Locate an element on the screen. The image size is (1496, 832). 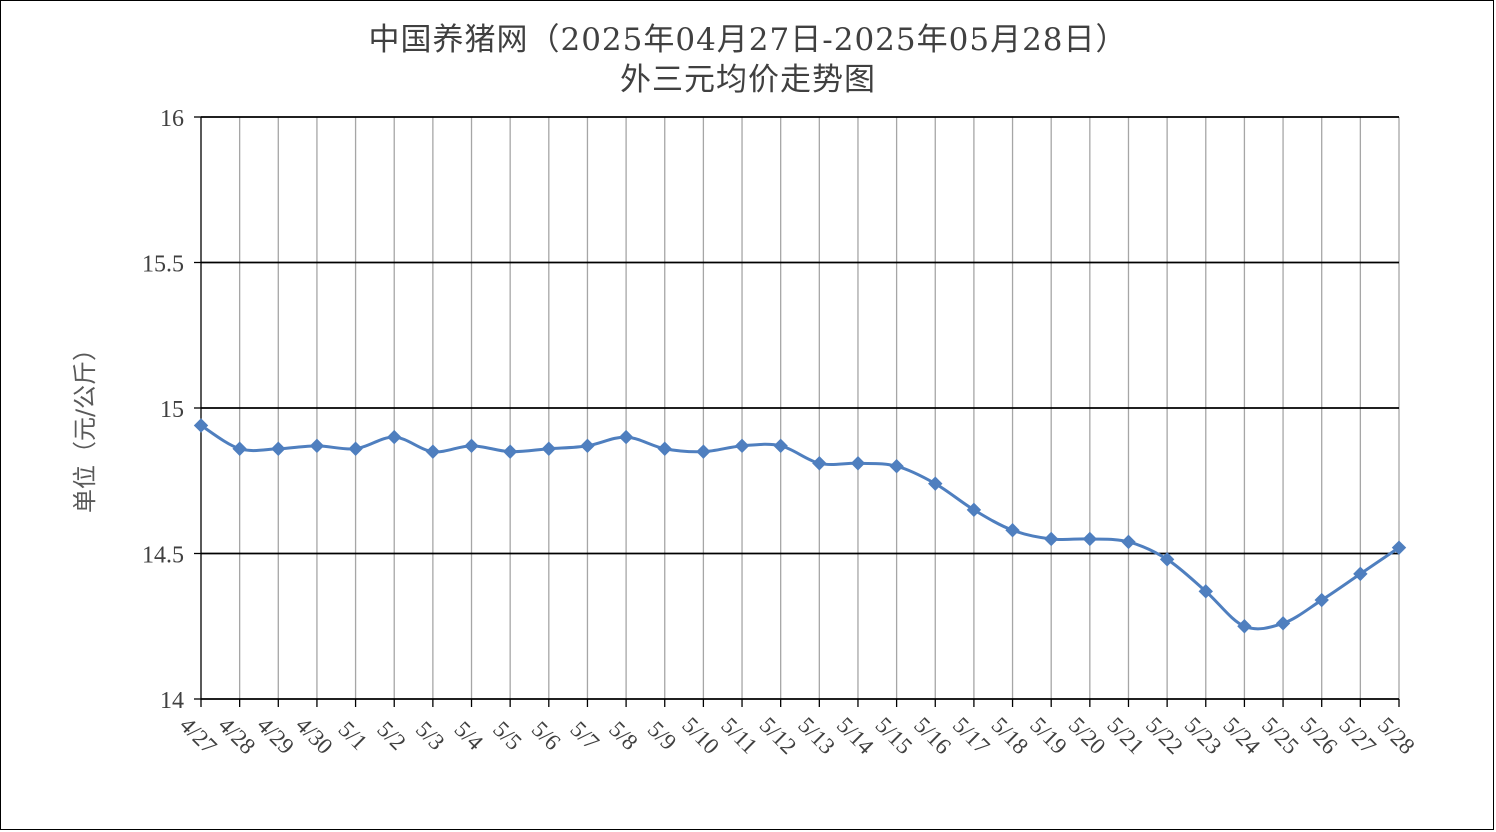
x-tick-label: 5/3 is located at coordinates (430, 735).